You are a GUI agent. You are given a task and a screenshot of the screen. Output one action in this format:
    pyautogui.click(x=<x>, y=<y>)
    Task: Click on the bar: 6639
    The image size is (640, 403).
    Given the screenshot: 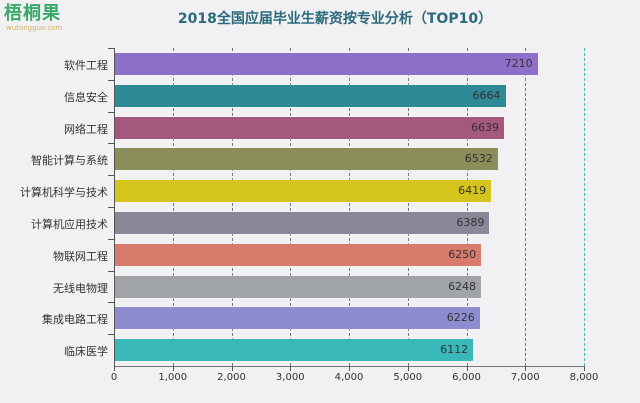 What is the action you would take?
    pyautogui.click(x=309, y=127)
    